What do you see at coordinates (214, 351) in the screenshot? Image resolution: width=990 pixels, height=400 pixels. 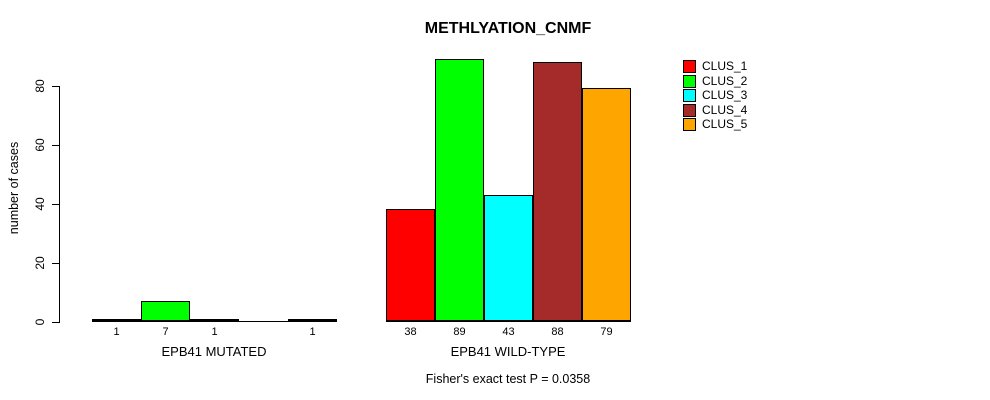 I see `group-label-mutated: EPB41 MUTATED` at bounding box center [214, 351].